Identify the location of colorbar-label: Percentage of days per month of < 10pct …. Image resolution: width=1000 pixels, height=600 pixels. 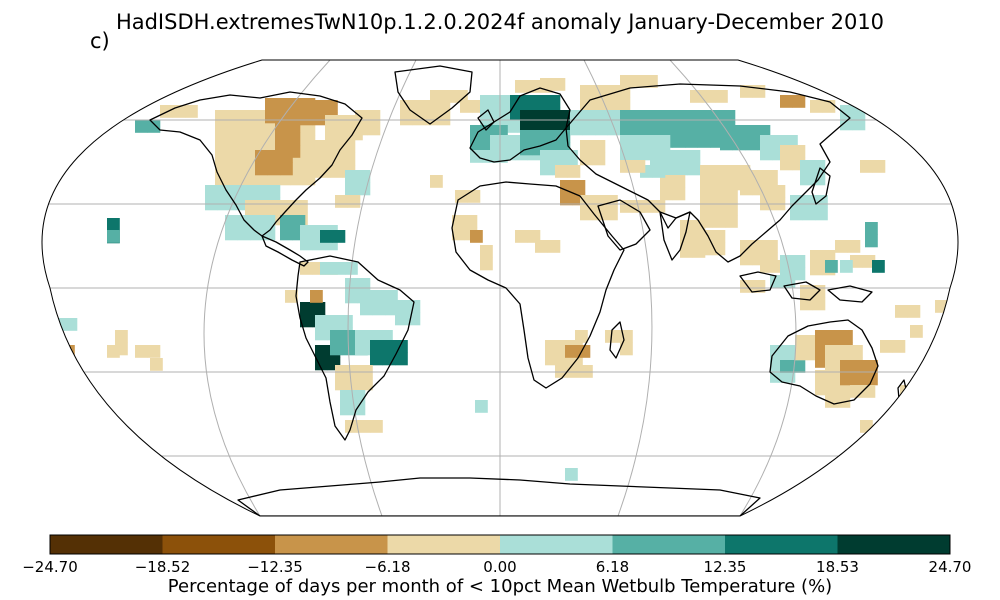
(500, 586).